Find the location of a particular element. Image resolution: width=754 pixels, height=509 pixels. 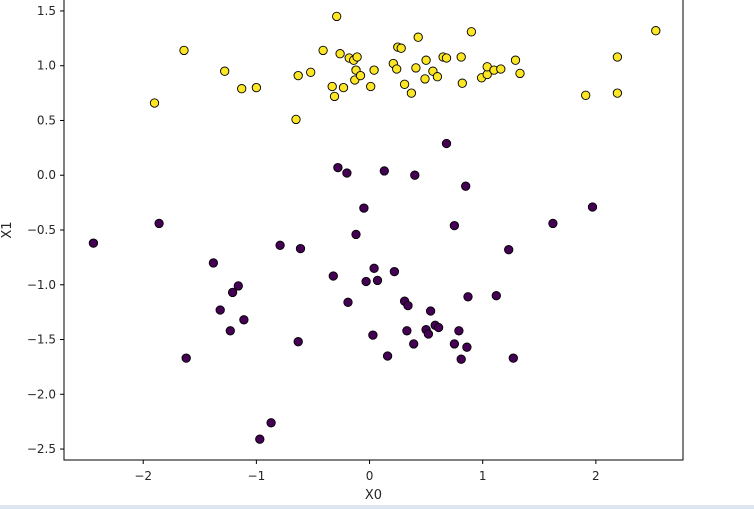

y-tick-label-5: 0.0 is located at coordinates (46, 175).